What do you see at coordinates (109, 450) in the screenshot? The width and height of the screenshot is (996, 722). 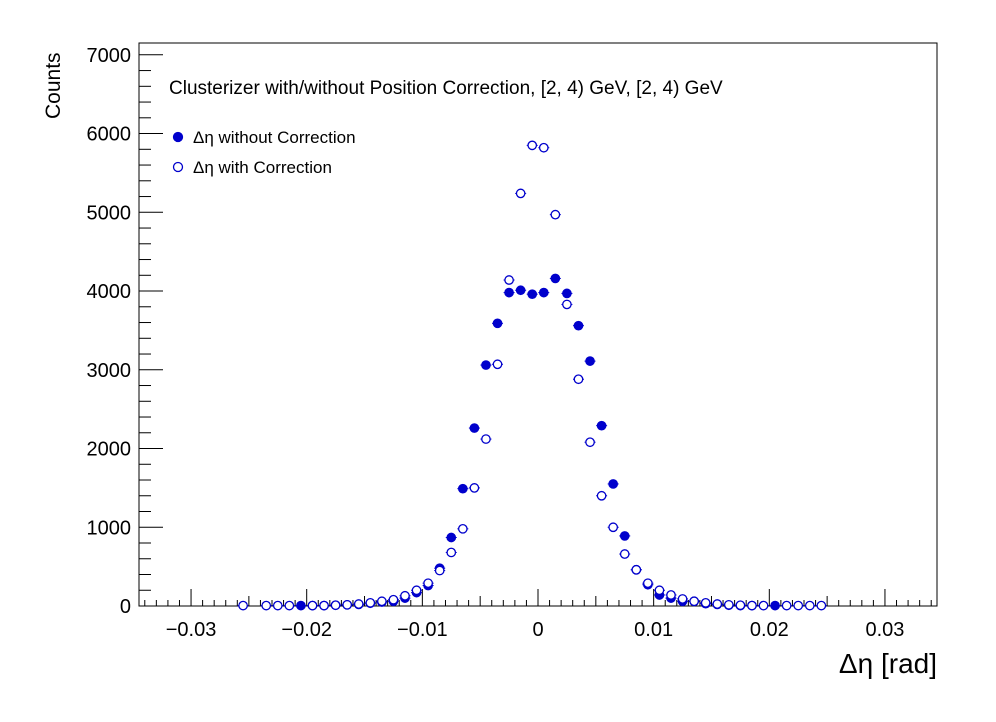 I see `y-tick-label: 2000` at bounding box center [109, 450].